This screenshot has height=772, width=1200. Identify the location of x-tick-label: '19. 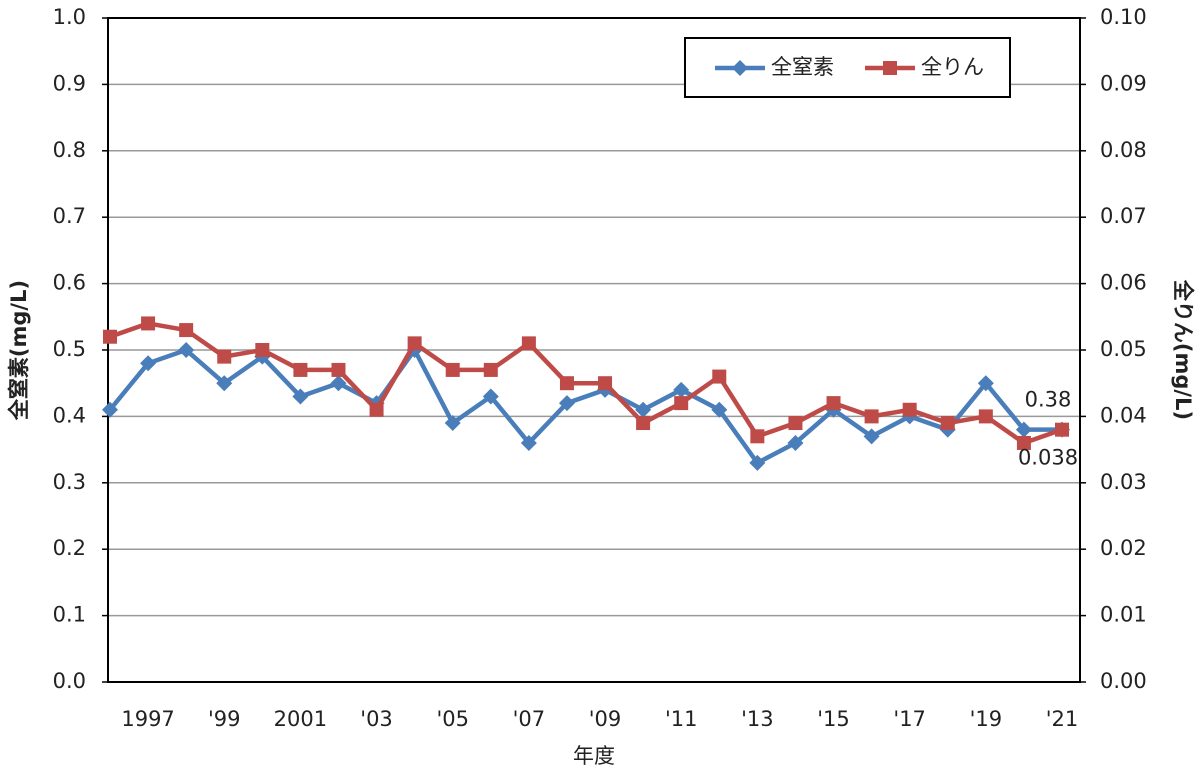
(986, 719).